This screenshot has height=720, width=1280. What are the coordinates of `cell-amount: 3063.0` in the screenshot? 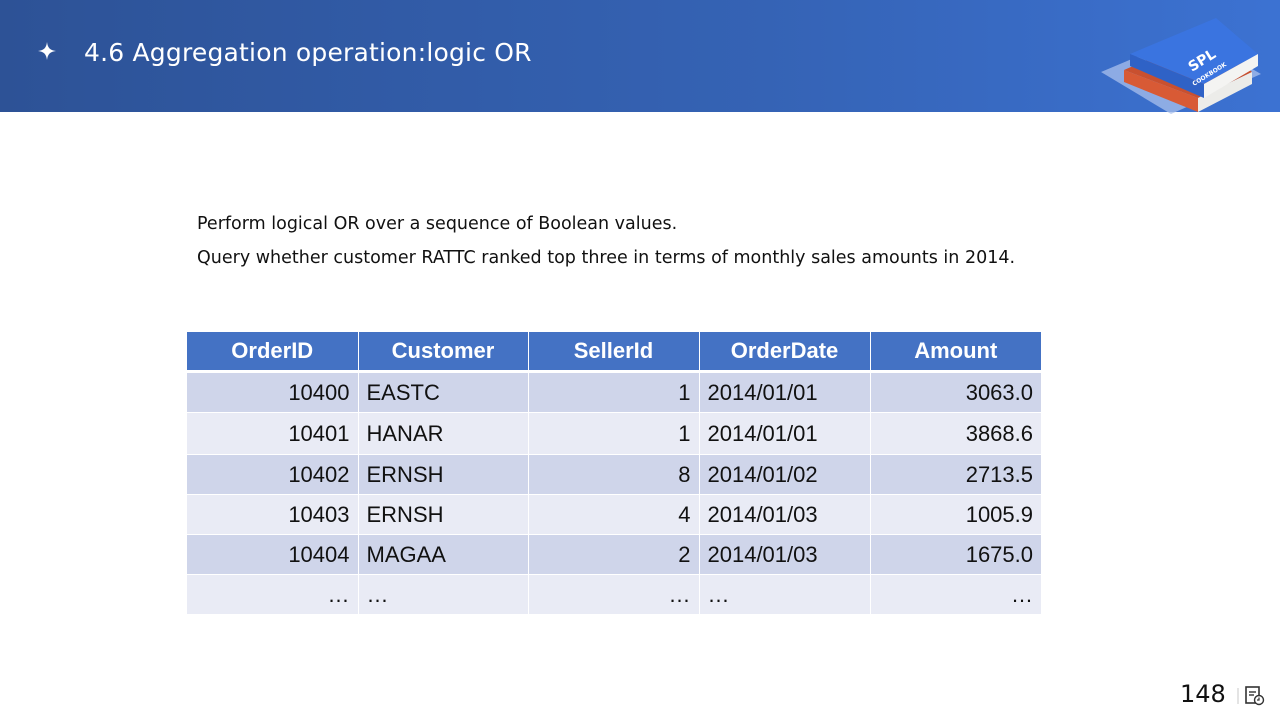 It's located at (955, 392).